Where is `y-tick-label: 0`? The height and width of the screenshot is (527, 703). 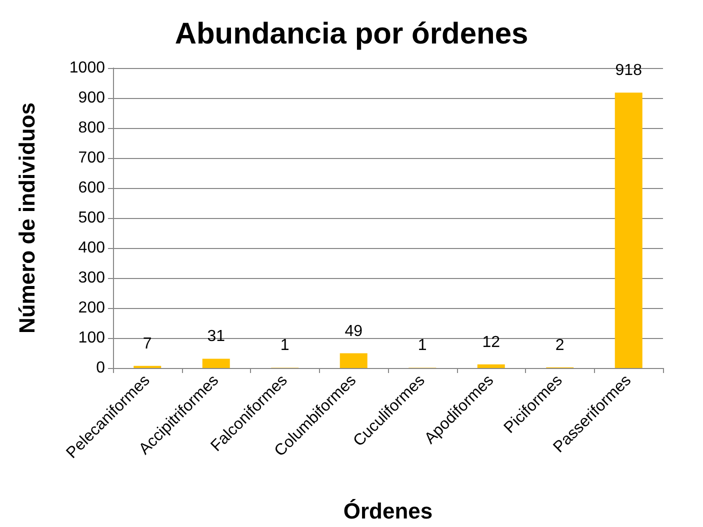 y-tick-label: 0 is located at coordinates (101, 368).